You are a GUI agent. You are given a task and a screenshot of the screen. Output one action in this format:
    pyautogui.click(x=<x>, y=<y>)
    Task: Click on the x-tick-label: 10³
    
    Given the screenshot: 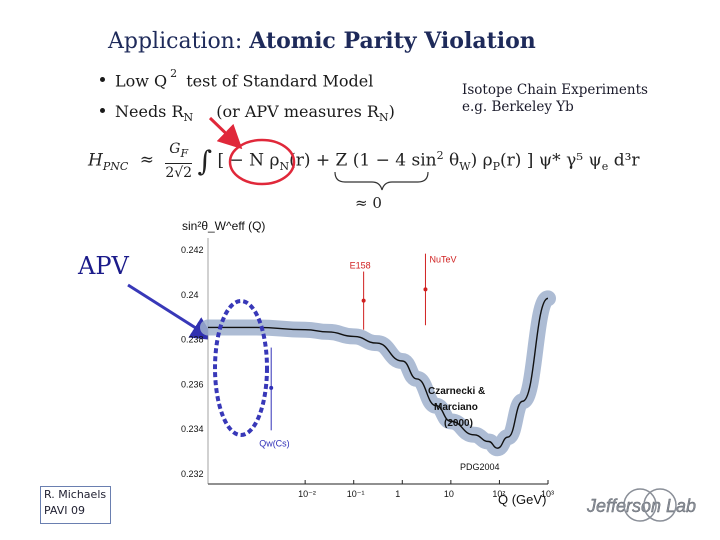 What is the action you would take?
    pyautogui.click(x=547, y=494)
    